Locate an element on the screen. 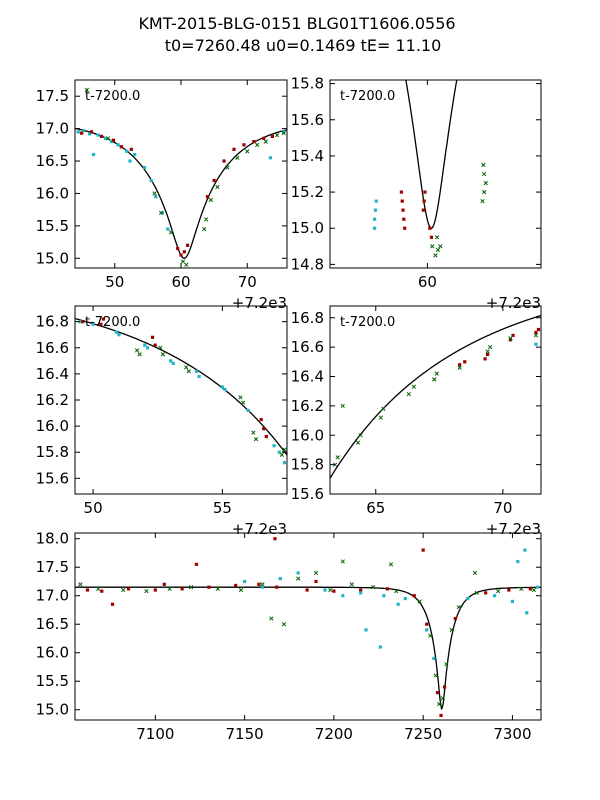 This screenshot has height=800, width=600. x-tick-label: 50 is located at coordinates (114, 282).